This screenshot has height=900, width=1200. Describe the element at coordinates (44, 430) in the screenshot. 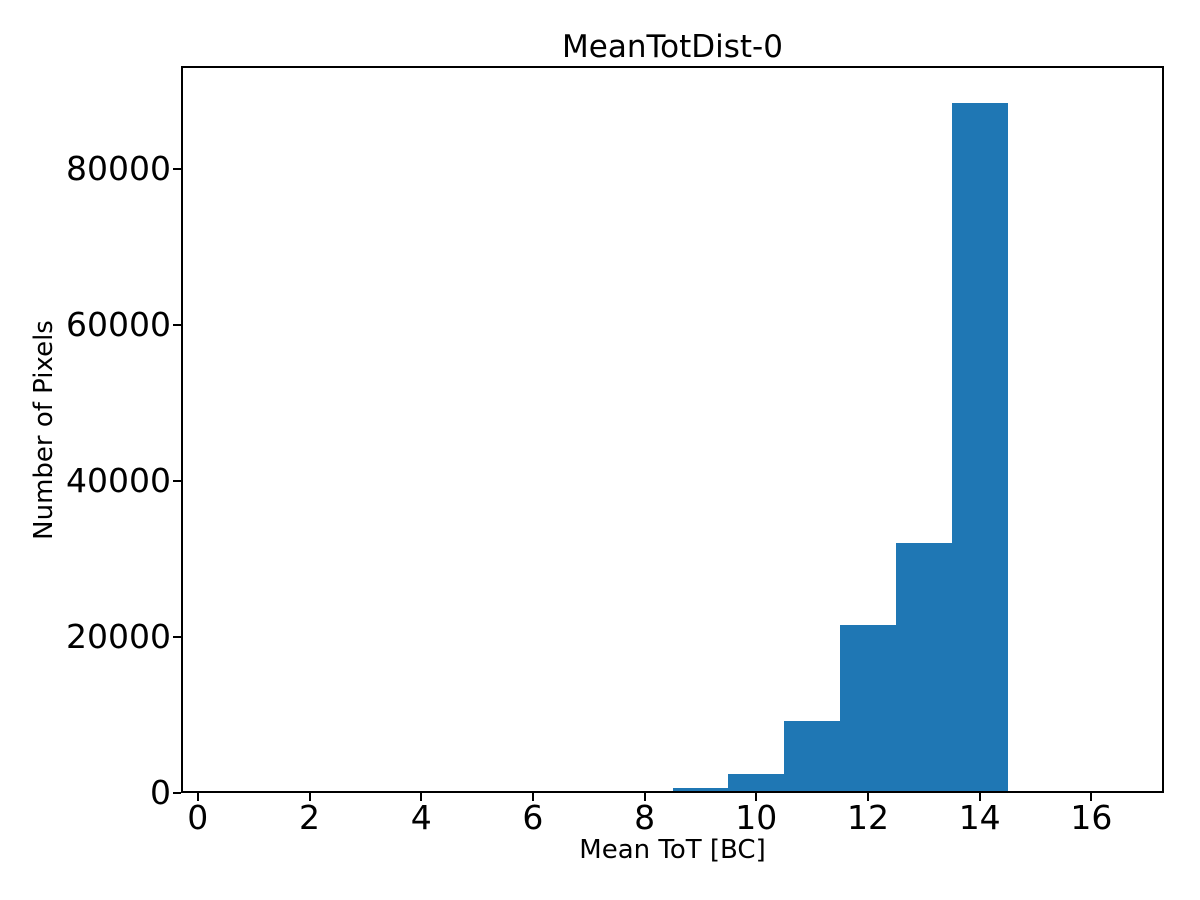

I see `y-axis-label: Number of Pixels` at that location.